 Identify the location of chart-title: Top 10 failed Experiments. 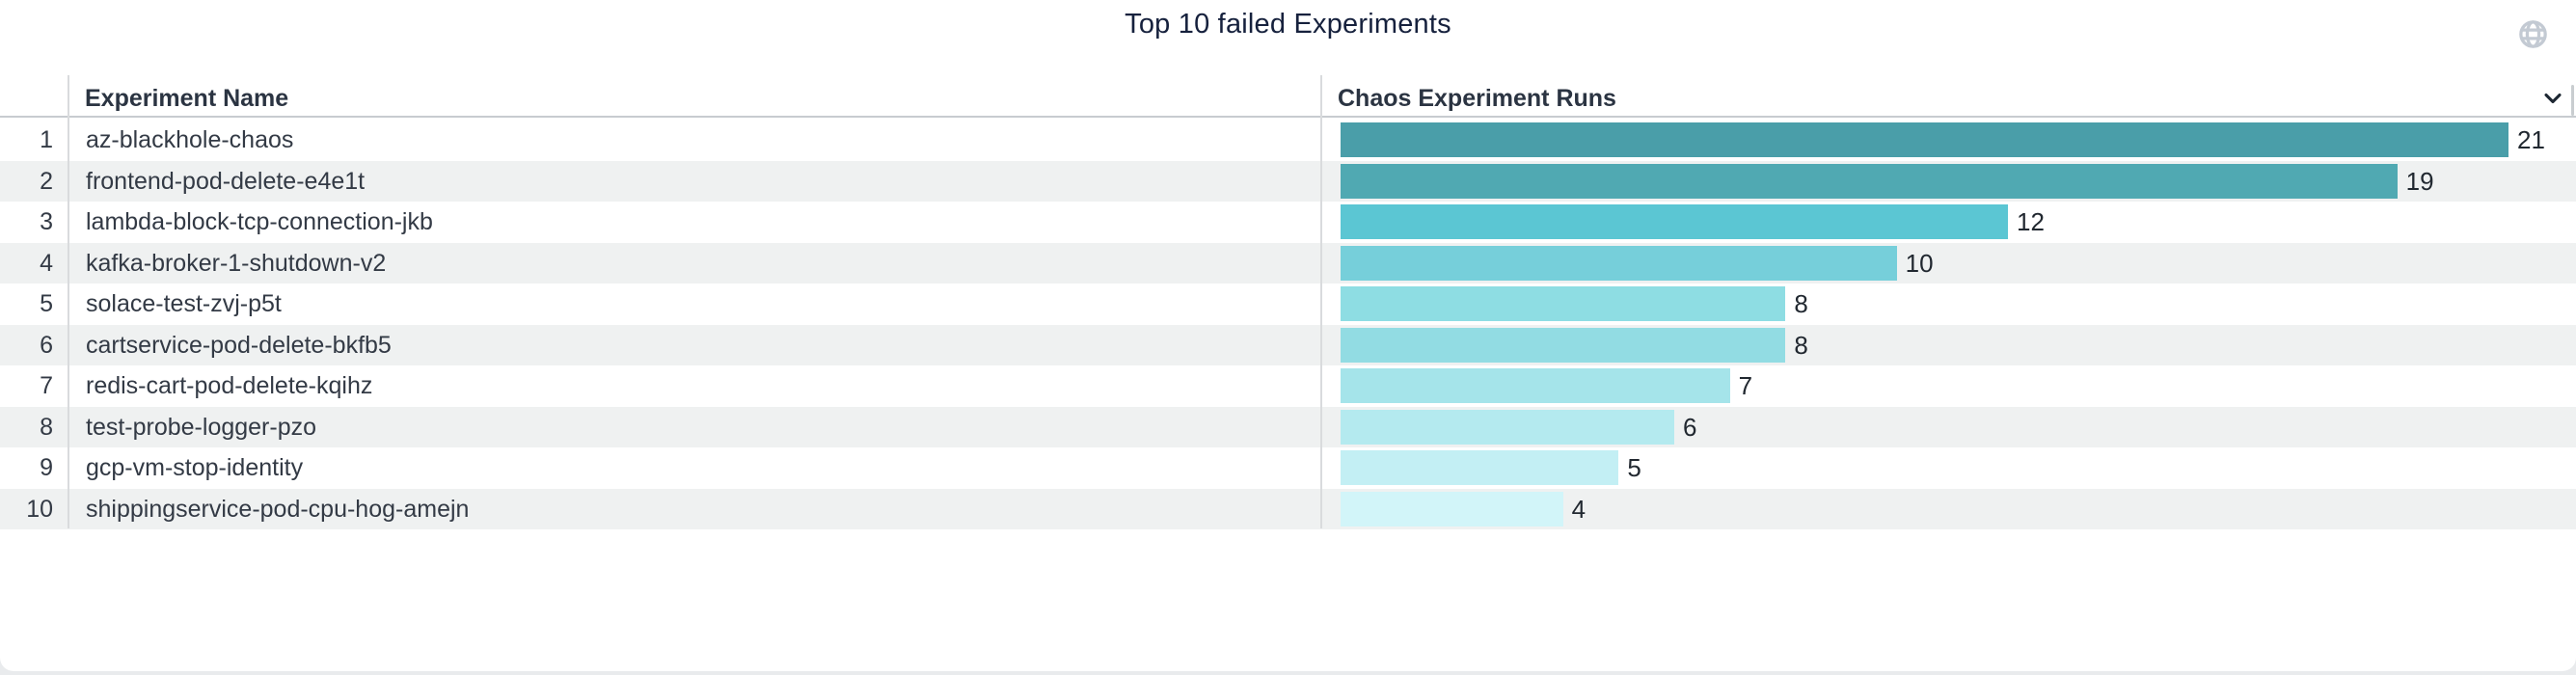
(1288, 24).